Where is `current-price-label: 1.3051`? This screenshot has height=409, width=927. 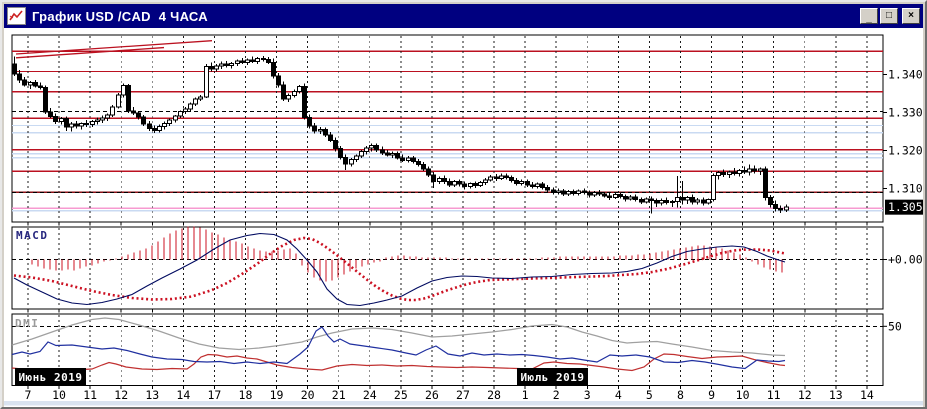 current-price-label: 1.3051 is located at coordinates (905, 207).